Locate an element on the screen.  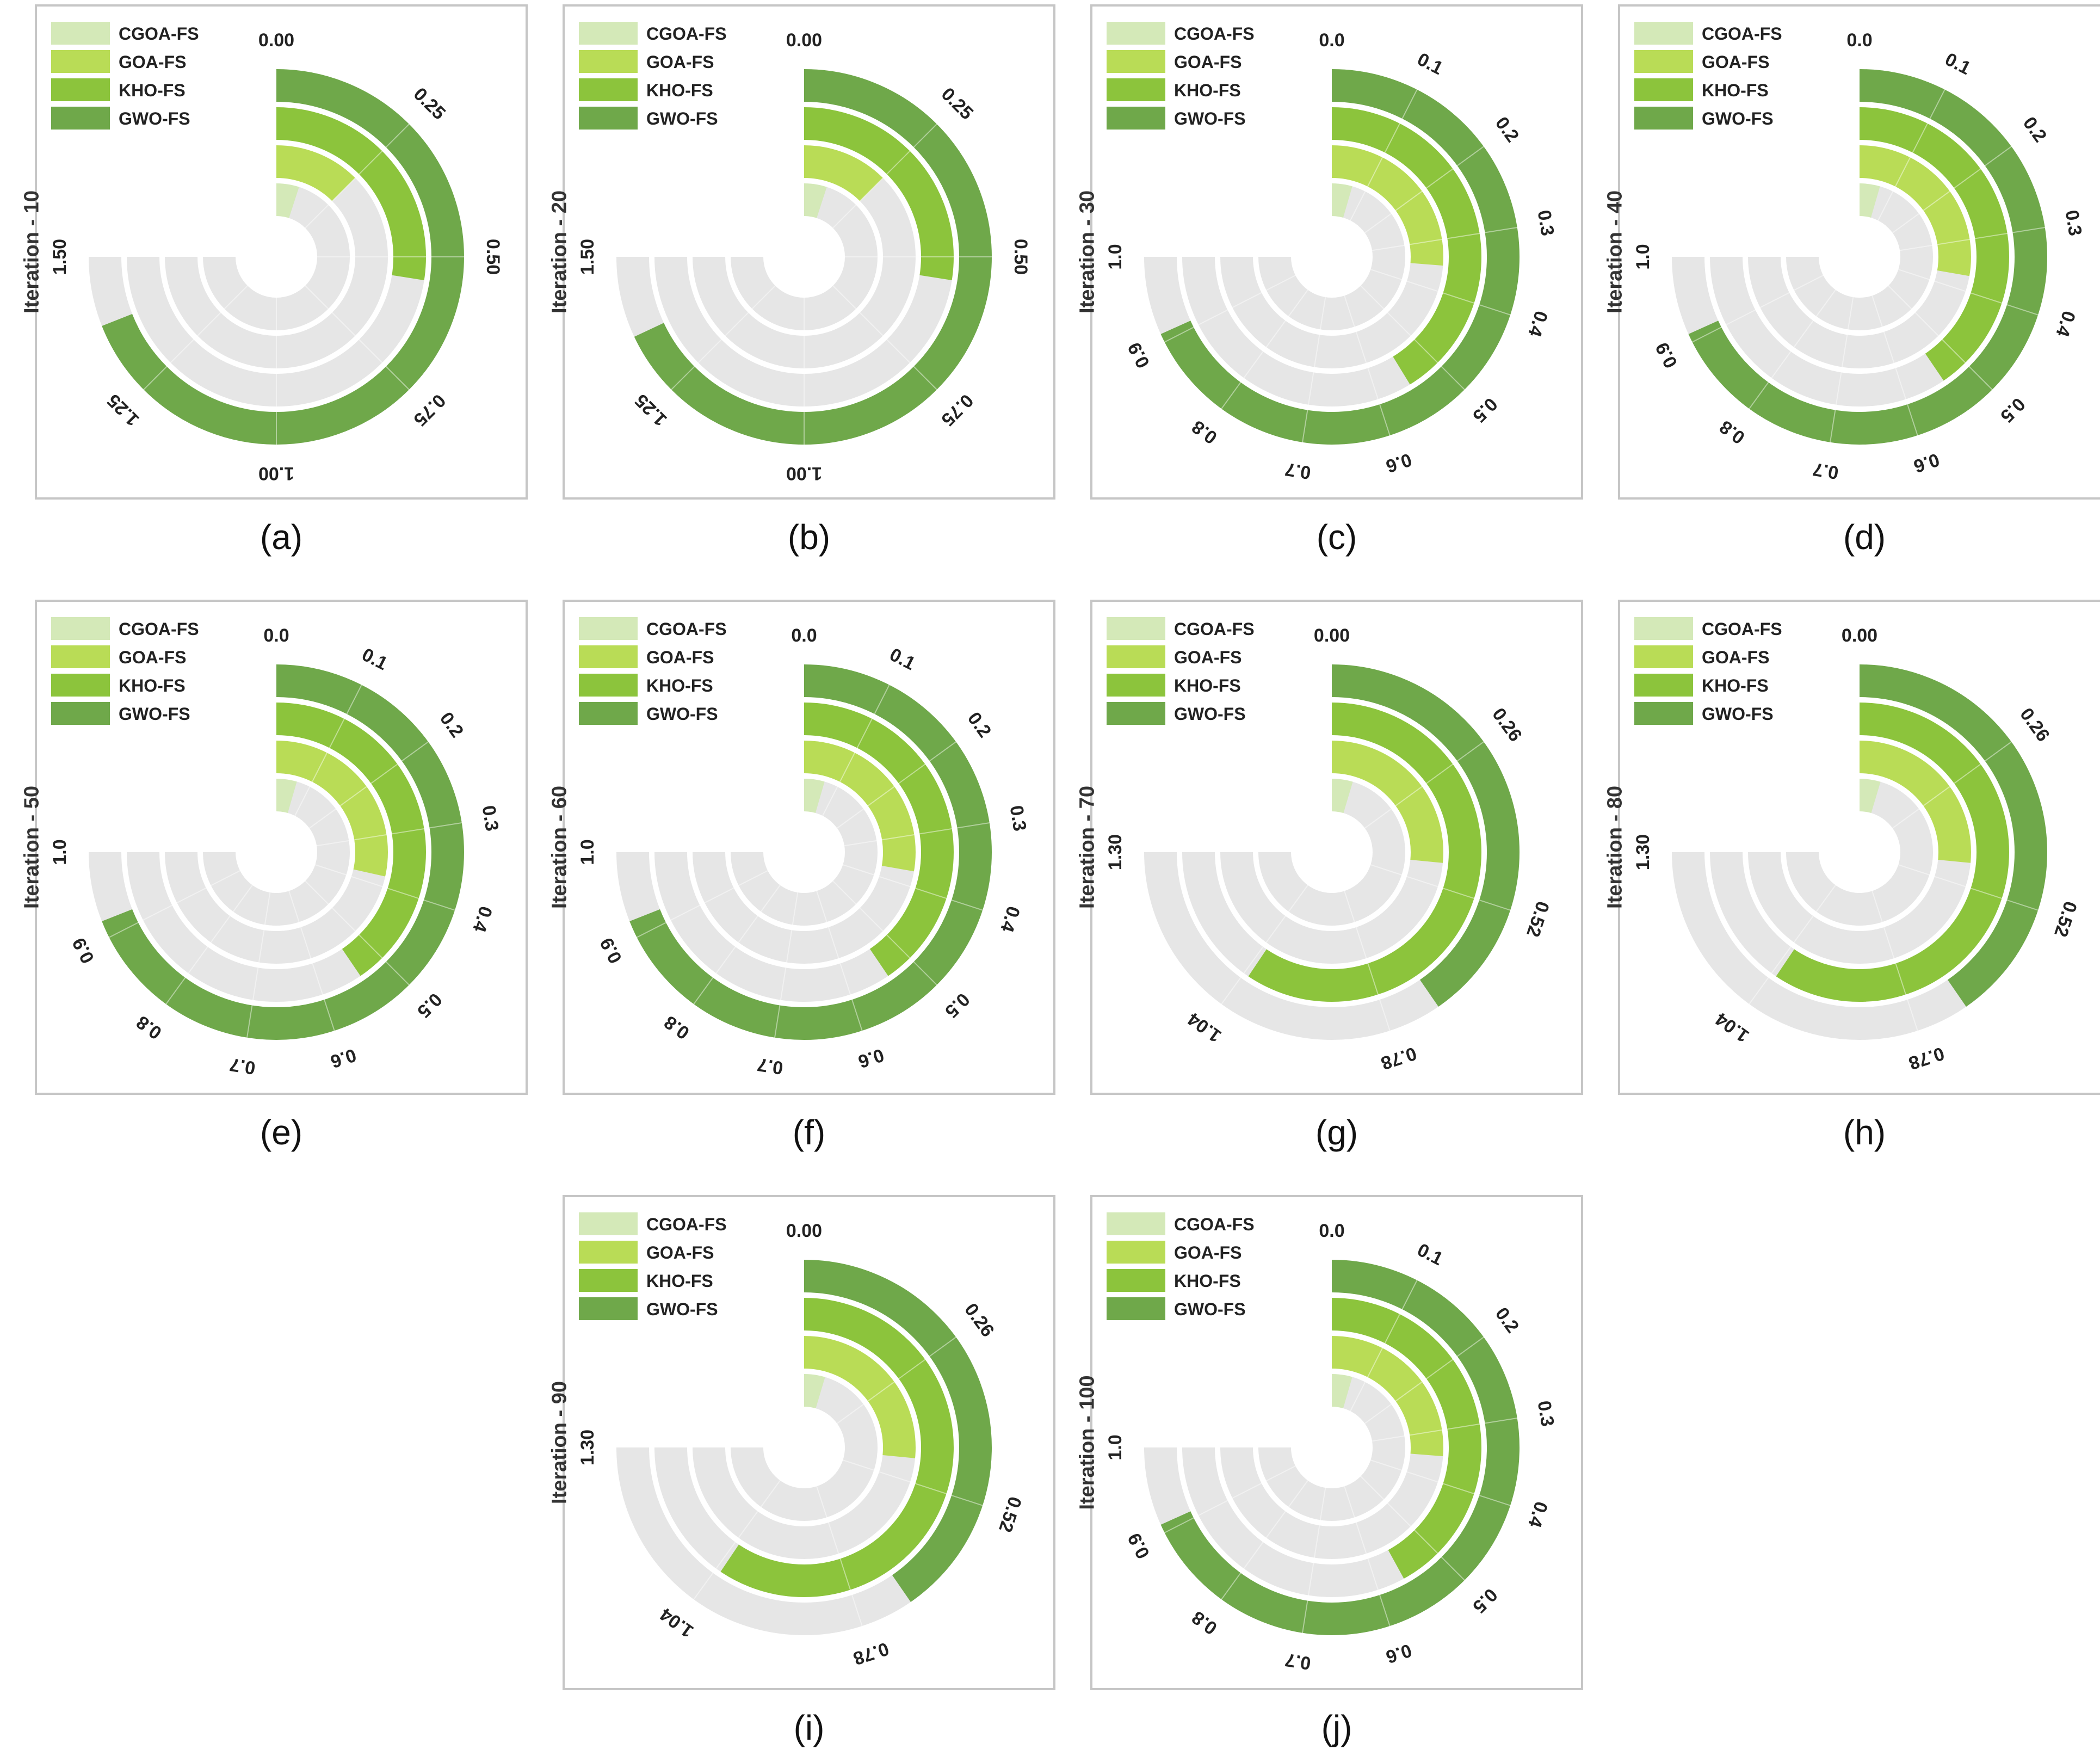
y-axis-label: Iteration - 80 is located at coordinates (1615, 848).